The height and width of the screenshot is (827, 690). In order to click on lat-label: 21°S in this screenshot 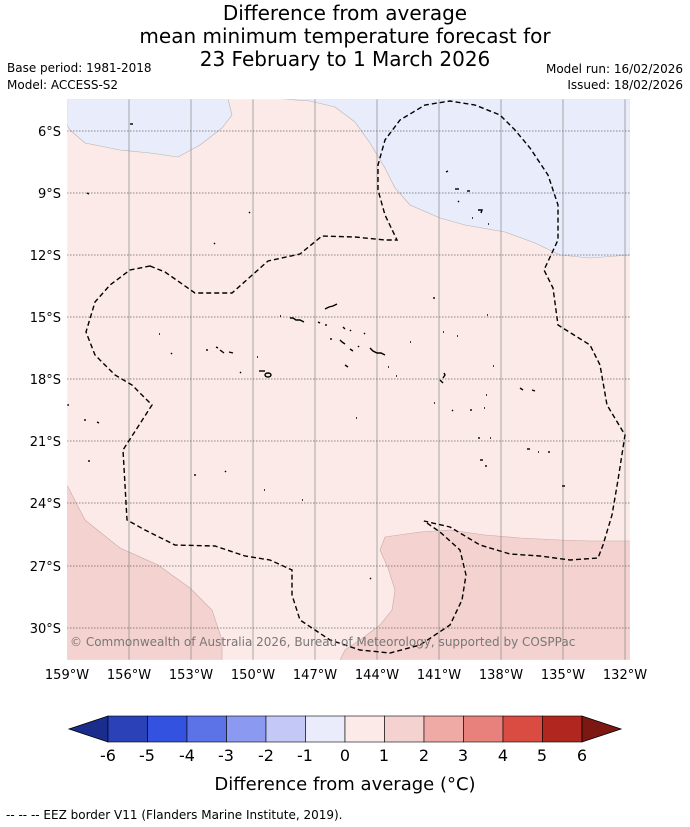, I will do `click(45, 442)`.